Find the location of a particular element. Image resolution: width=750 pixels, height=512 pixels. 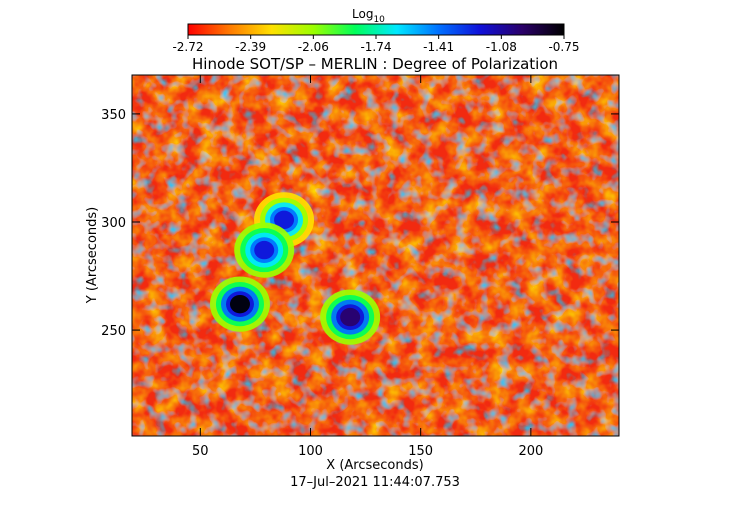

timestamp: 17–Jul–2021 11:44:07.753 is located at coordinates (375, 482).